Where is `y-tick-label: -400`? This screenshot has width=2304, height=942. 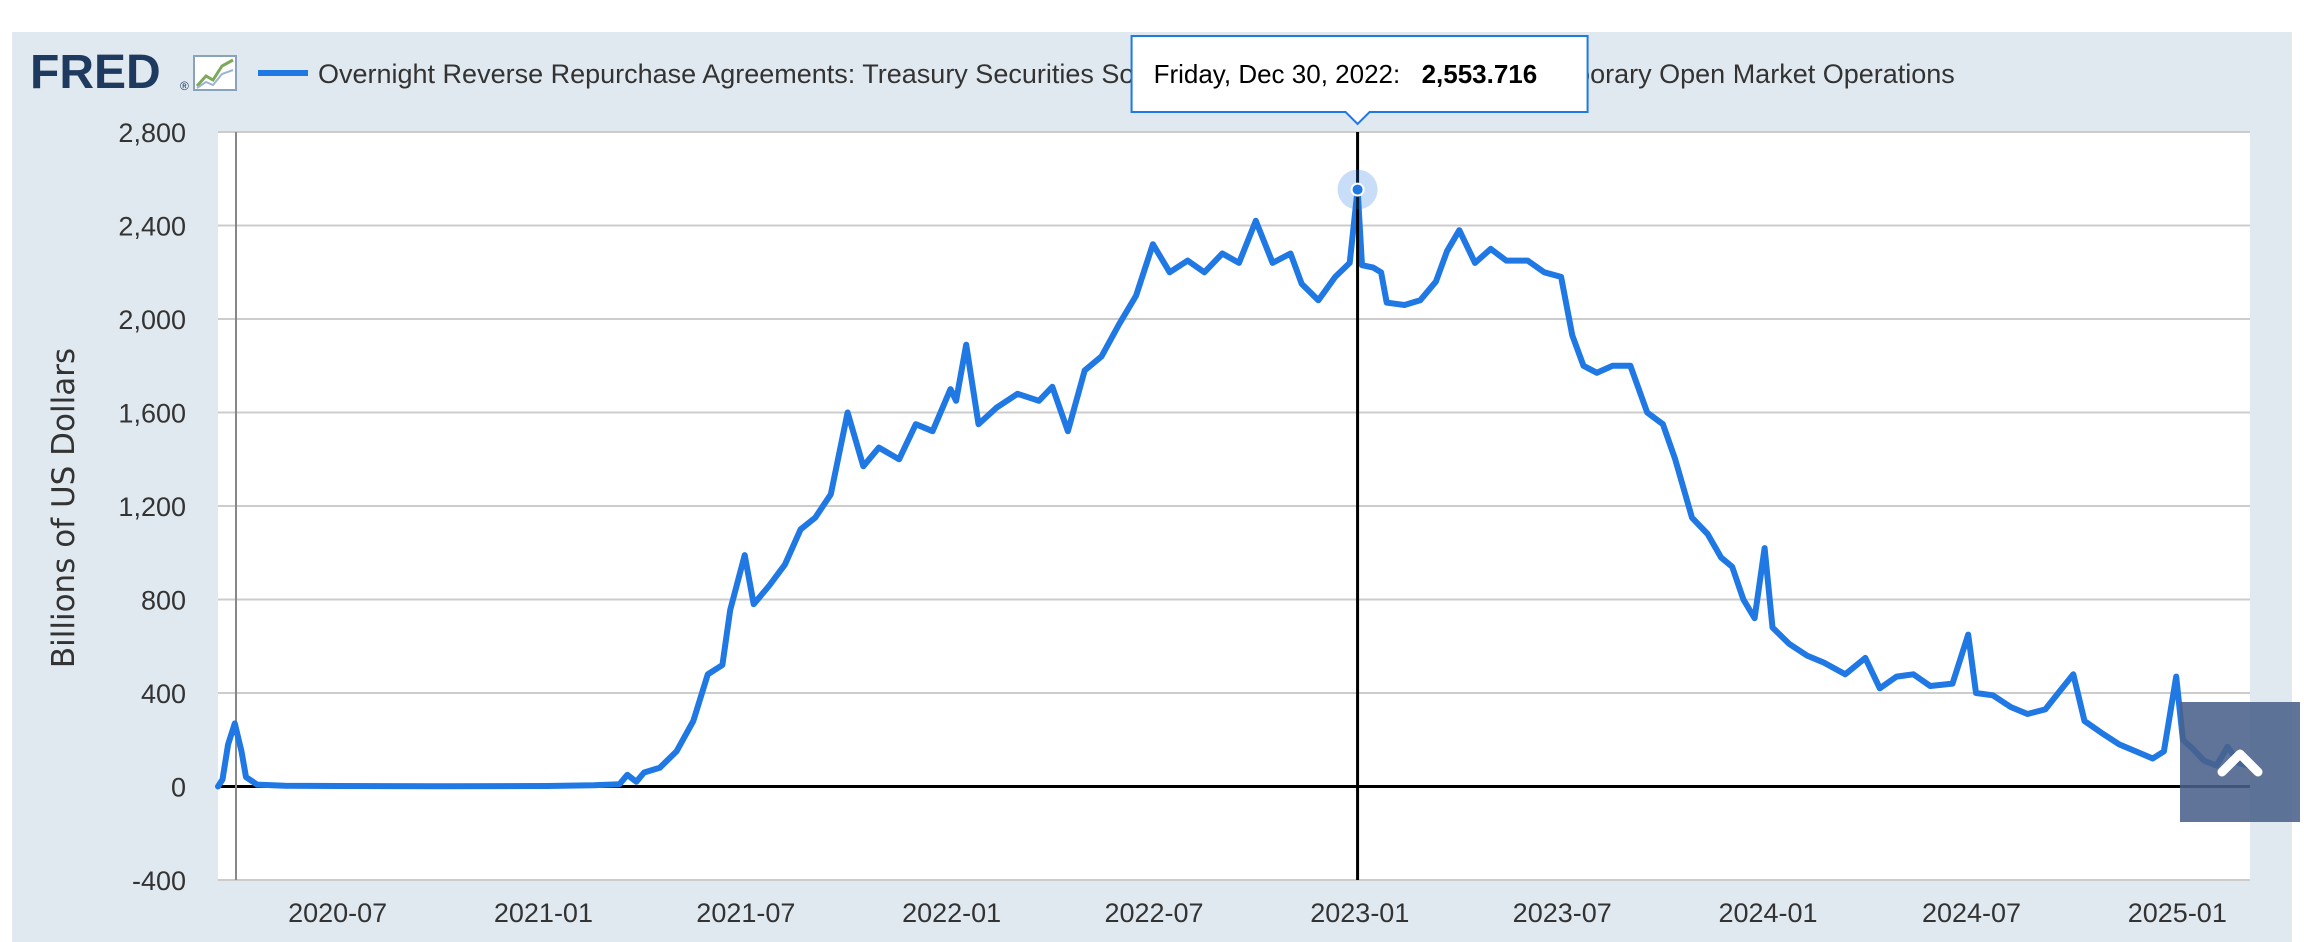 y-tick-label: -400 is located at coordinates (159, 881).